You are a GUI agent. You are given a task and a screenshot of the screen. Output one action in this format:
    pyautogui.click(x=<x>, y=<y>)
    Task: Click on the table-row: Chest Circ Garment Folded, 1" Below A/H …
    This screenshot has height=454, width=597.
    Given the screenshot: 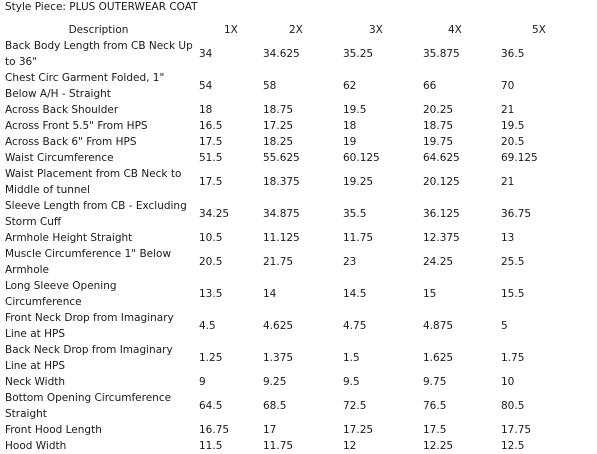 What is the action you would take?
    pyautogui.click(x=298, y=86)
    